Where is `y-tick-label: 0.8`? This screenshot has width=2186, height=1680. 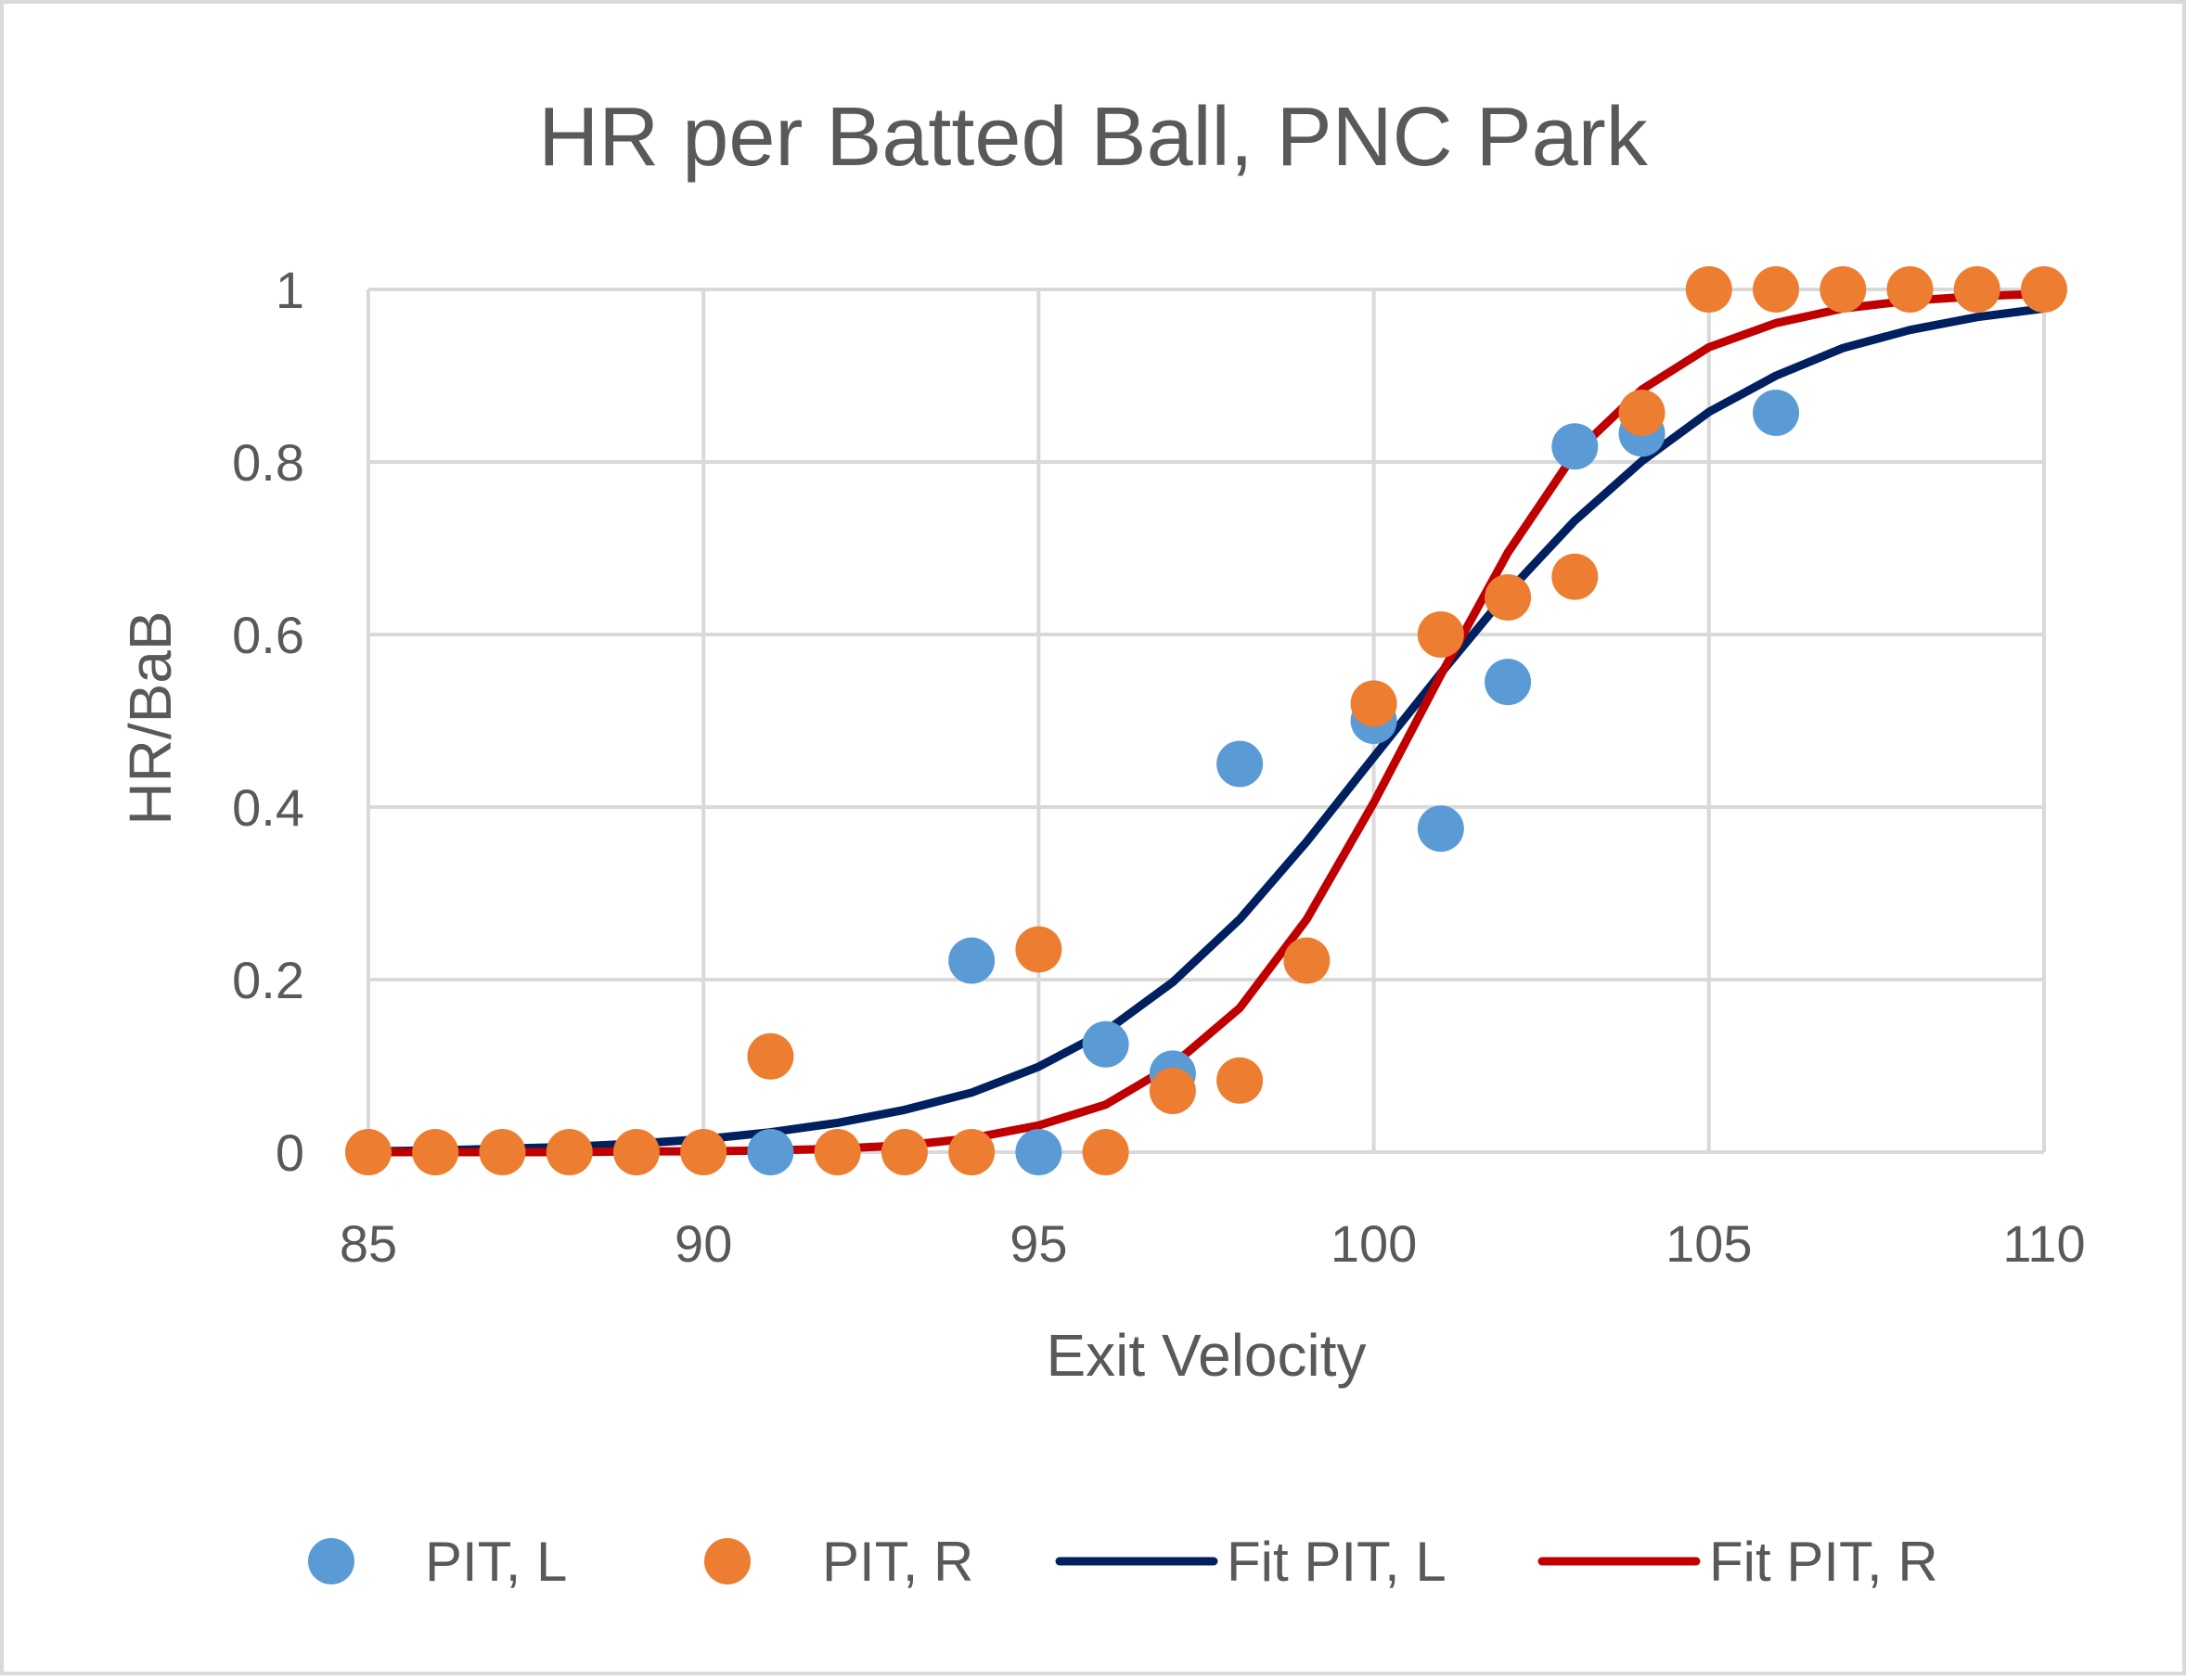 y-tick-label: 0.8 is located at coordinates (268, 462).